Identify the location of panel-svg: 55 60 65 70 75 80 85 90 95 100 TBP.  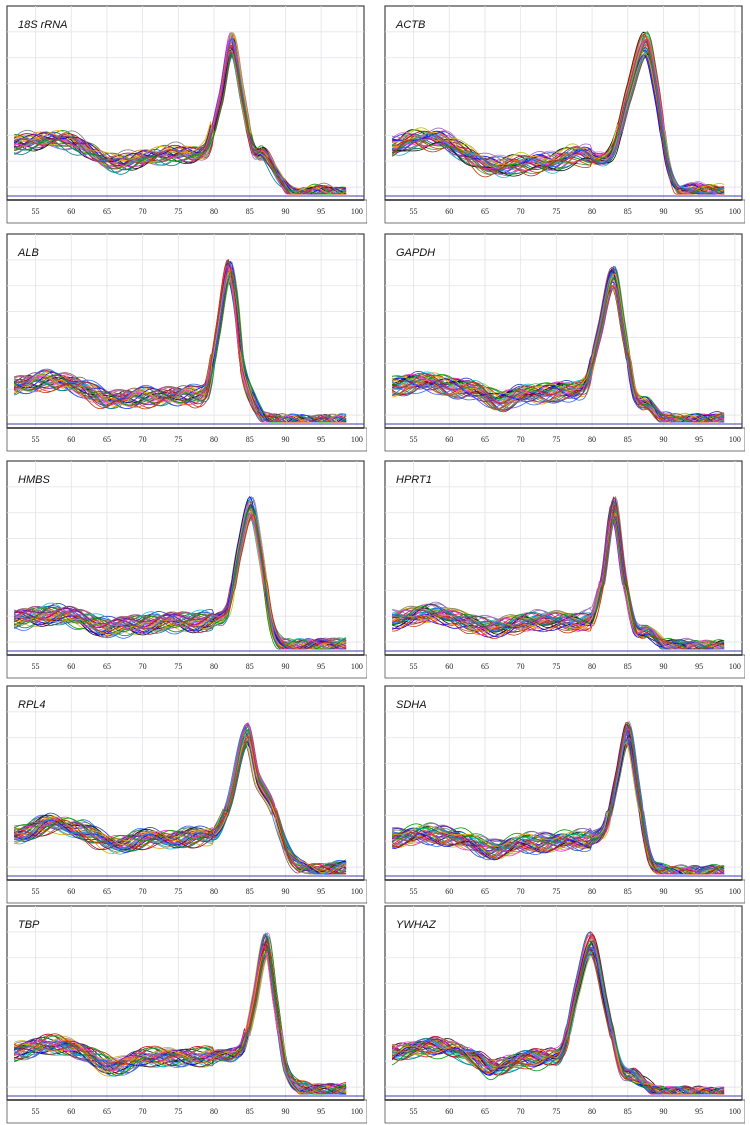
(186, 1014).